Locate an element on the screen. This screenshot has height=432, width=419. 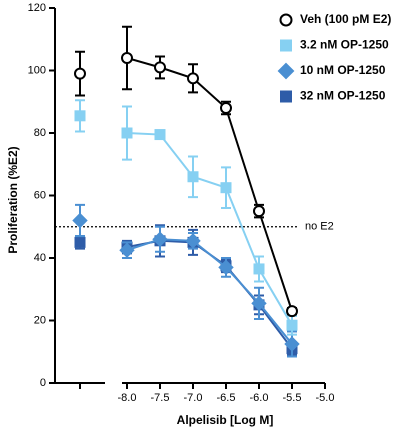
y-tick-label: 60 is located at coordinates (40, 195).